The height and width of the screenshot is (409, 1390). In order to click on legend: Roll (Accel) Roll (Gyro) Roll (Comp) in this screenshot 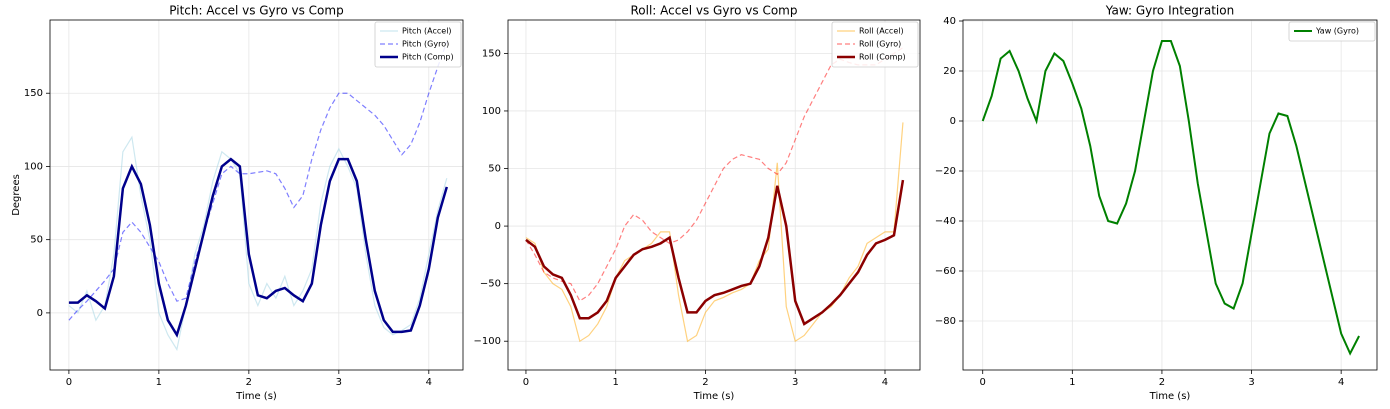, I will do `click(875, 44)`.